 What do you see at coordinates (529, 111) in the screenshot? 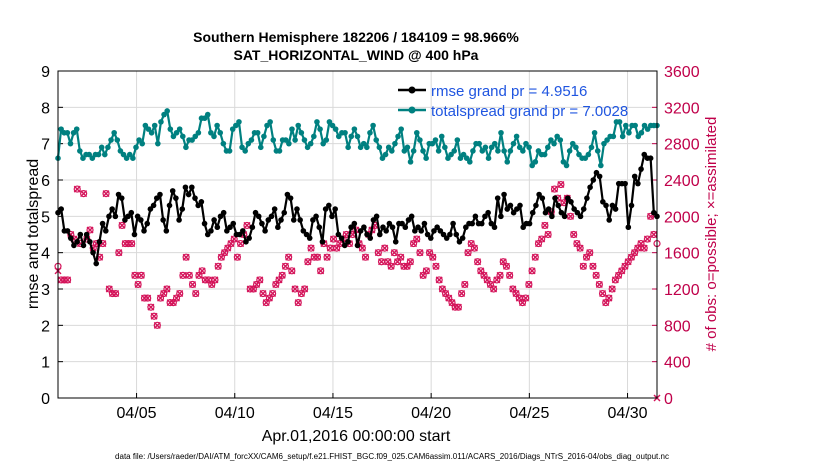
I see `legend-spread-label: totalspread grand pr = 7.0028` at bounding box center [529, 111].